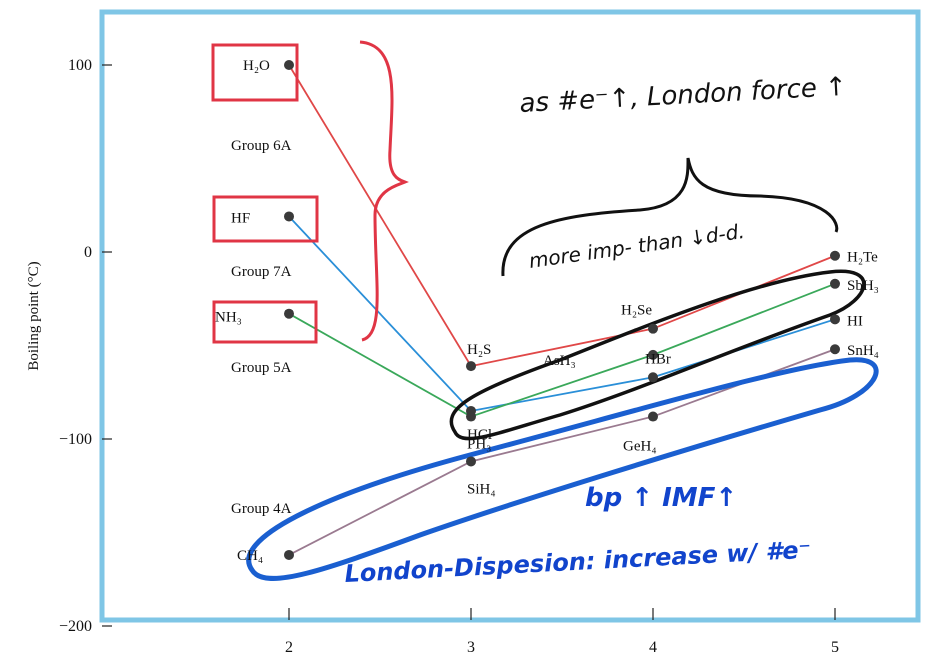 The width and height of the screenshot is (941, 661). I want to click on series-name-label: Group 6A, so click(261, 146).